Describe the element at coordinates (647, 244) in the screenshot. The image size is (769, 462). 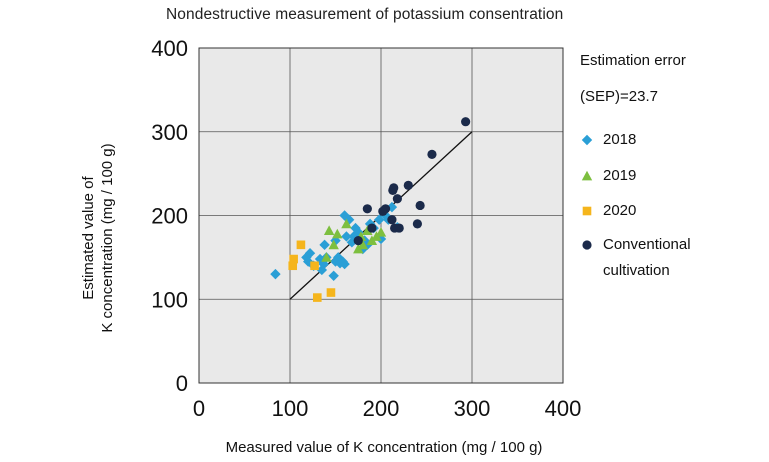
I see `legend-label: Conventional` at that location.